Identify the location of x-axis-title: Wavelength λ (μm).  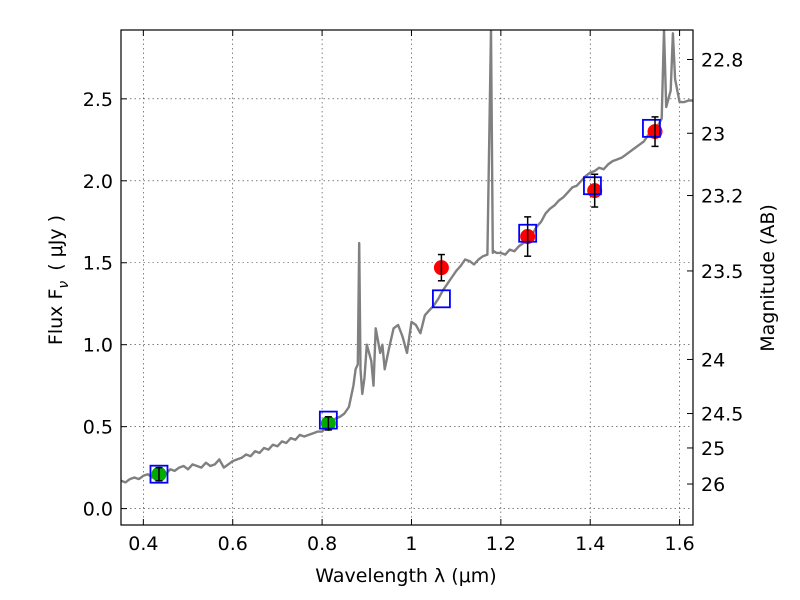
(405, 576).